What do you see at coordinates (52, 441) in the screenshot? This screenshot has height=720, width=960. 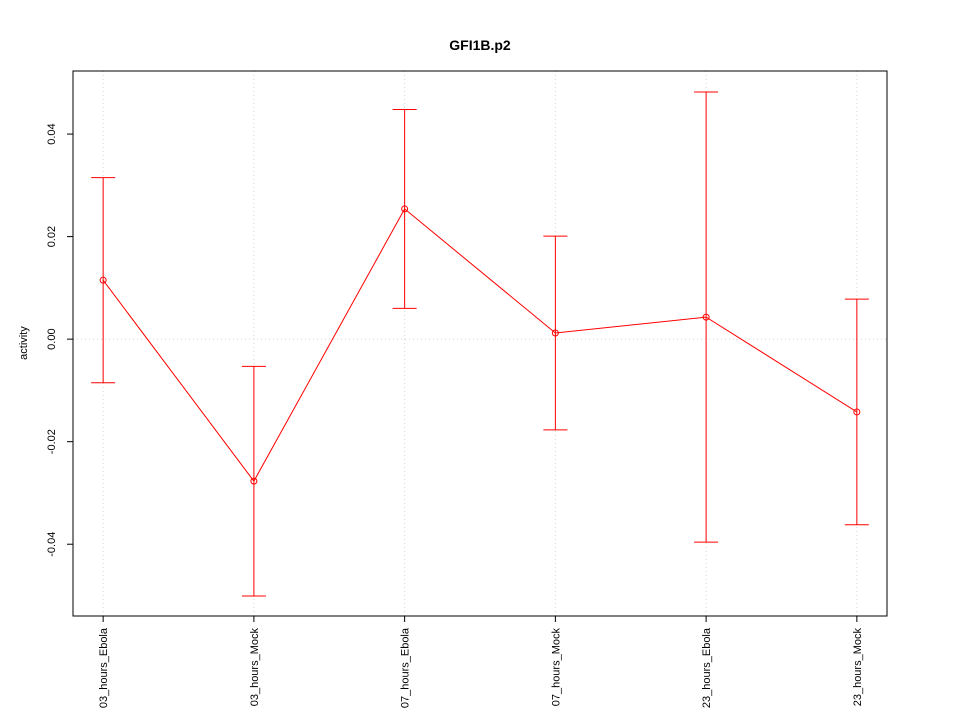 I see `y-tick-label: -0.02` at bounding box center [52, 441].